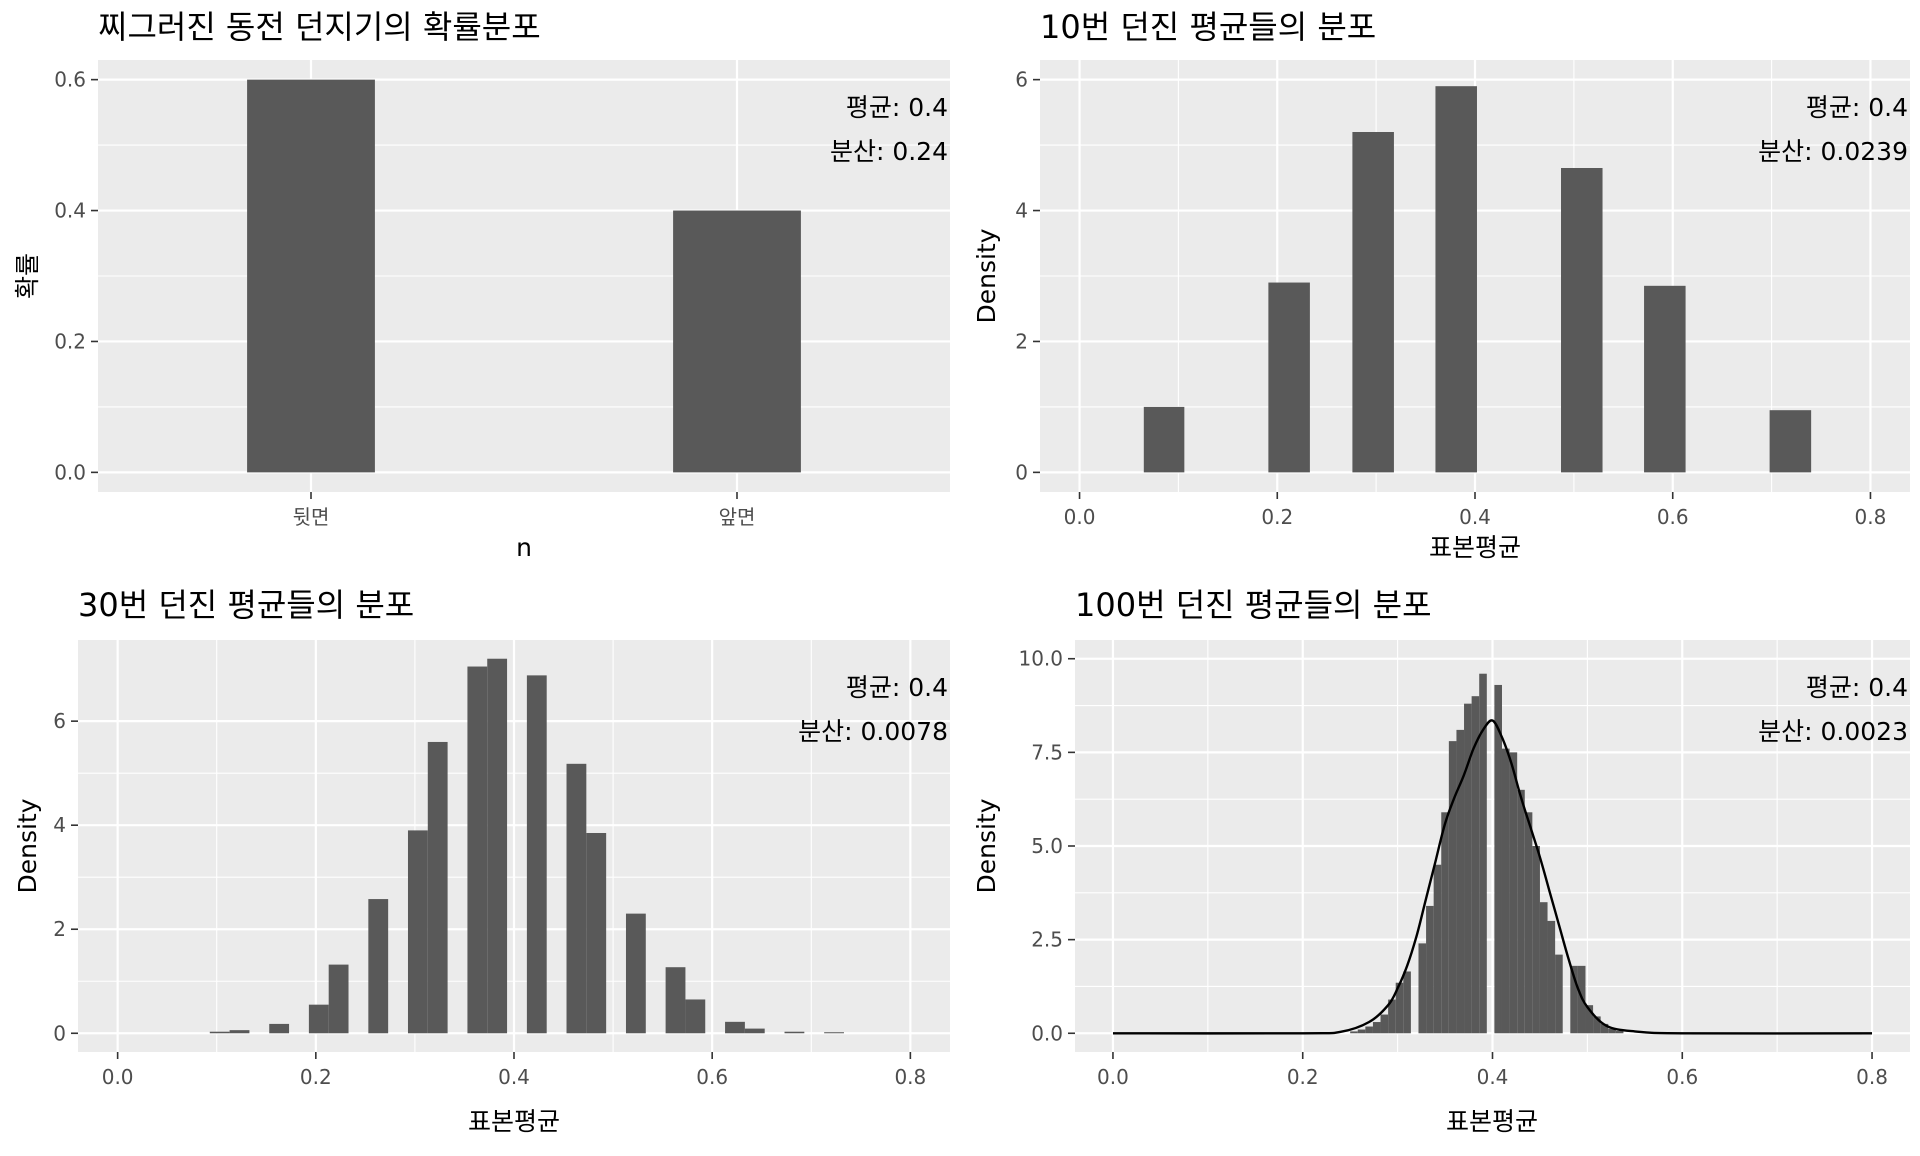 The image size is (1920, 1156). I want to click on chart-title: 100번 던진 평균들의 분포, so click(1253, 605).